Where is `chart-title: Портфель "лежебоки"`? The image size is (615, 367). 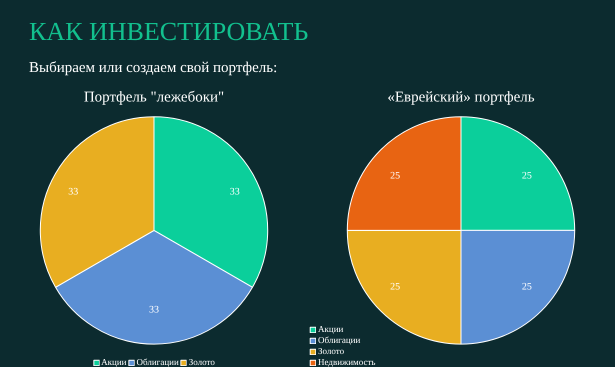 chart-title: Портфель "лежебоки" is located at coordinates (154, 98).